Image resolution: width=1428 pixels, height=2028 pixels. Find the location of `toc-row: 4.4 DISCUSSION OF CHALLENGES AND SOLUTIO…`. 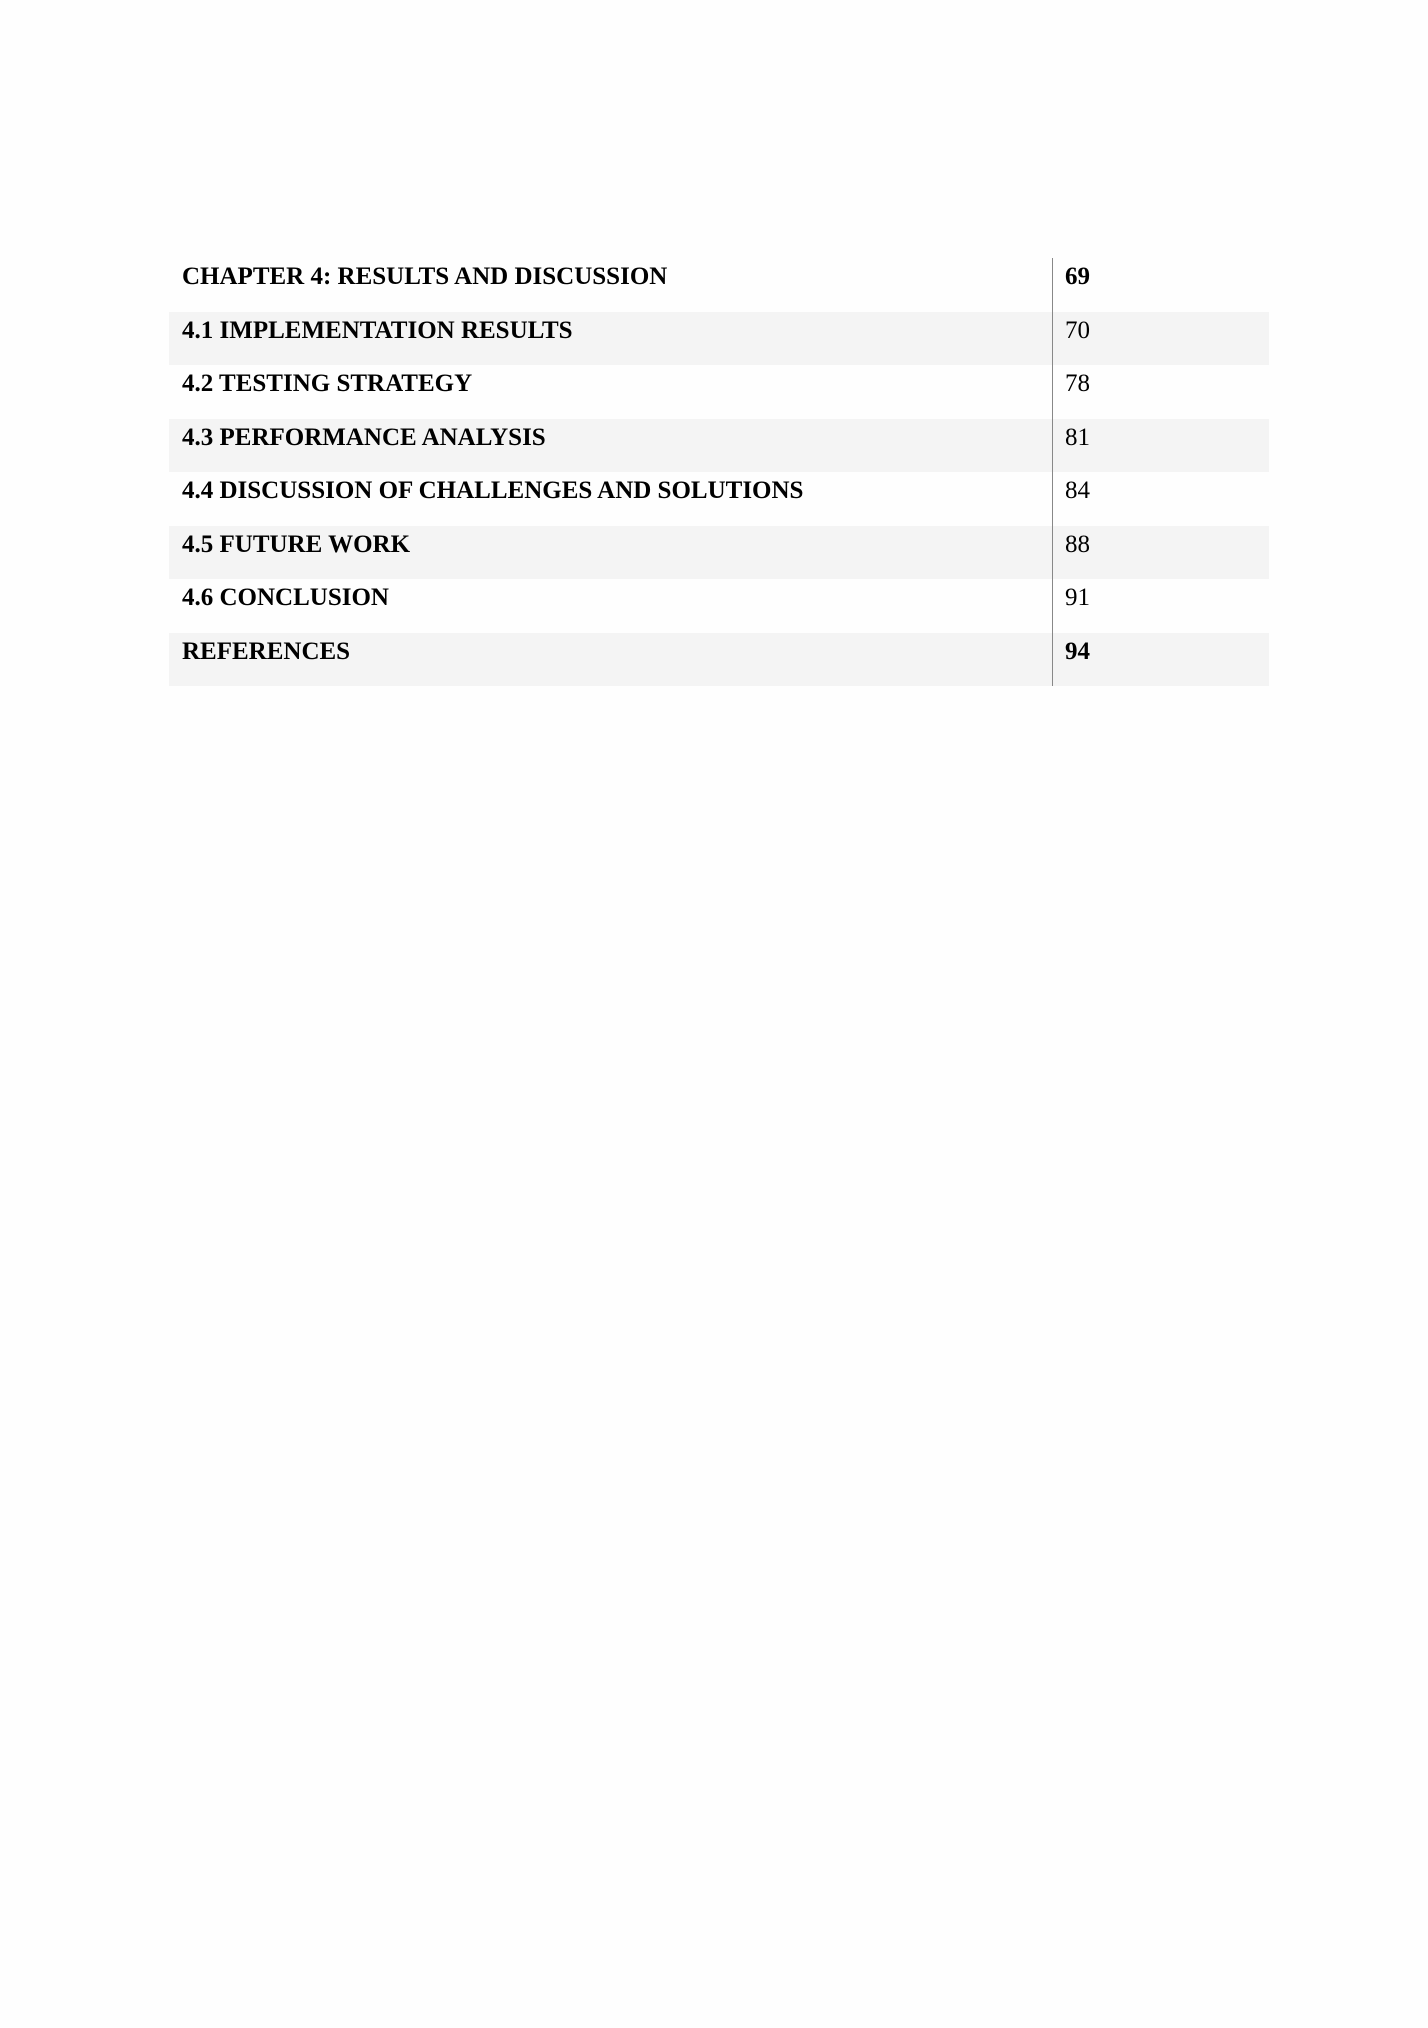

toc-row: 4.4 DISCUSSION OF CHALLENGES AND SOLUTIO… is located at coordinates (719, 499).